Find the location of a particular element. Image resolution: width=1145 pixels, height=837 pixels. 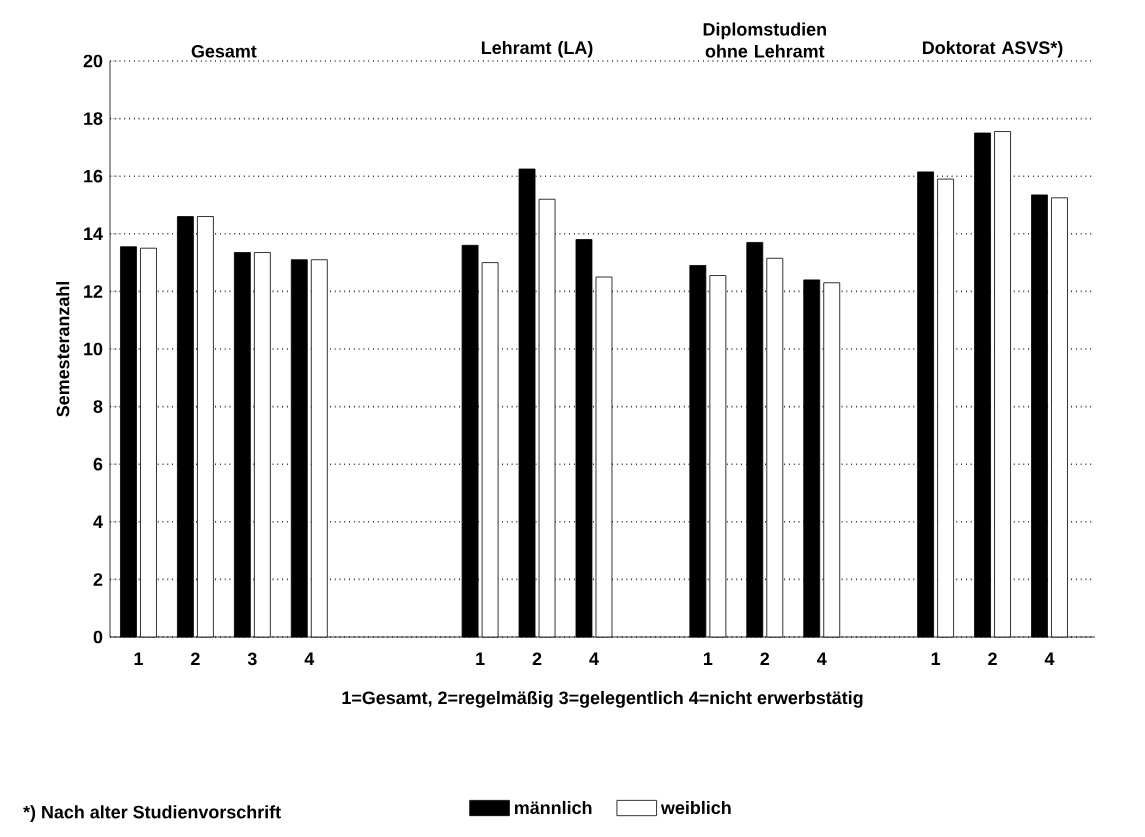

text: Gesamt is located at coordinates (224, 51).